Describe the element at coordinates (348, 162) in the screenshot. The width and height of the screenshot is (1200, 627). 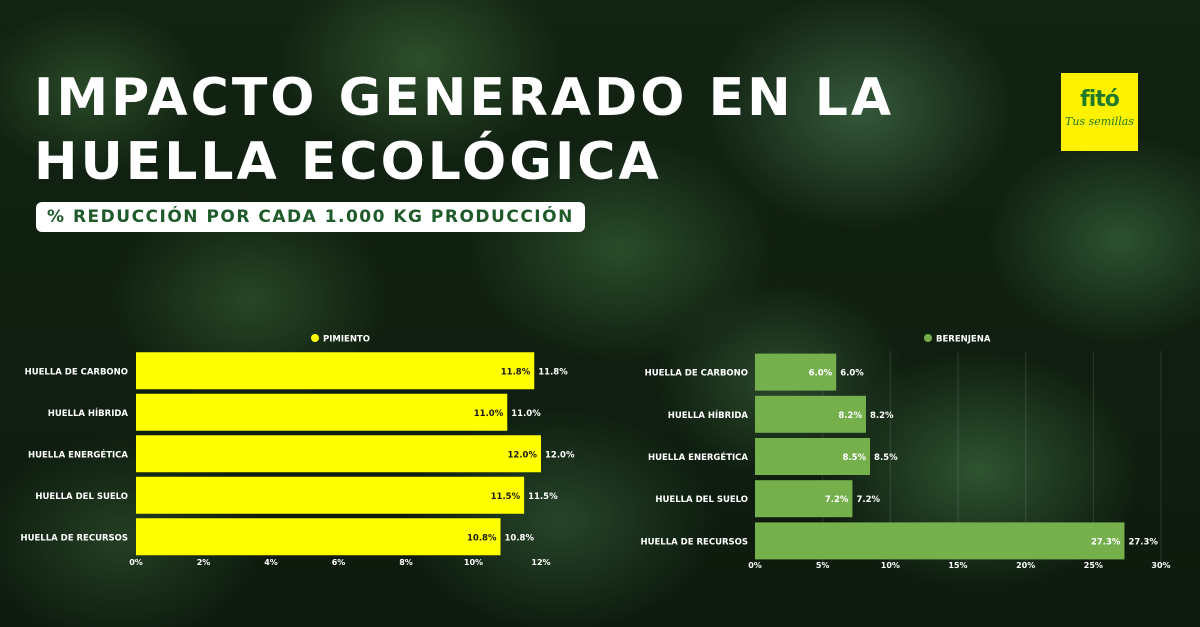
I see `title-line-2: HUELLA ECOLÓGICA` at that location.